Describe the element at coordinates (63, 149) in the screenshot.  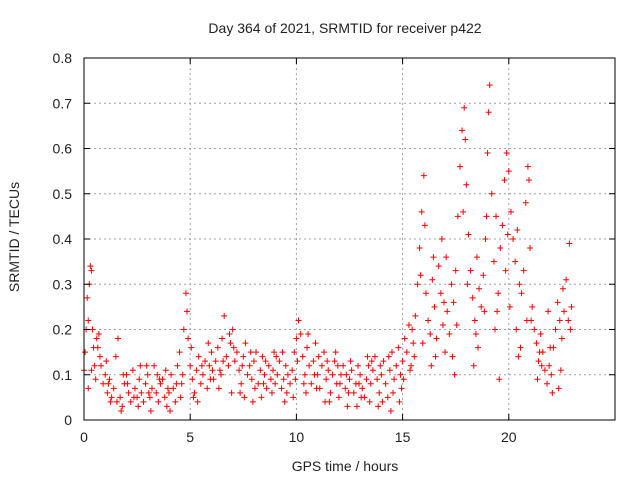
I see `y-tick-label: 0.6` at that location.